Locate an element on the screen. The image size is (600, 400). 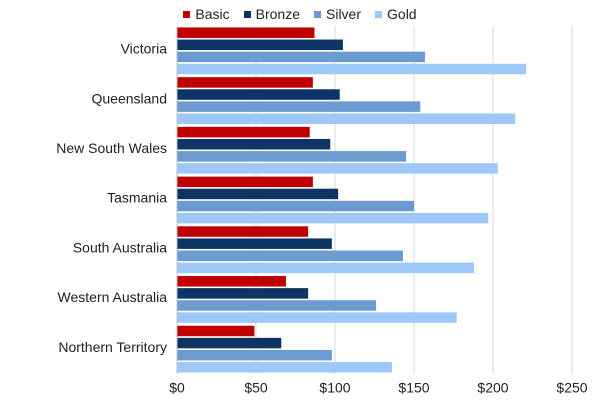
legend-item-basic: Basic is located at coordinates (206, 14).